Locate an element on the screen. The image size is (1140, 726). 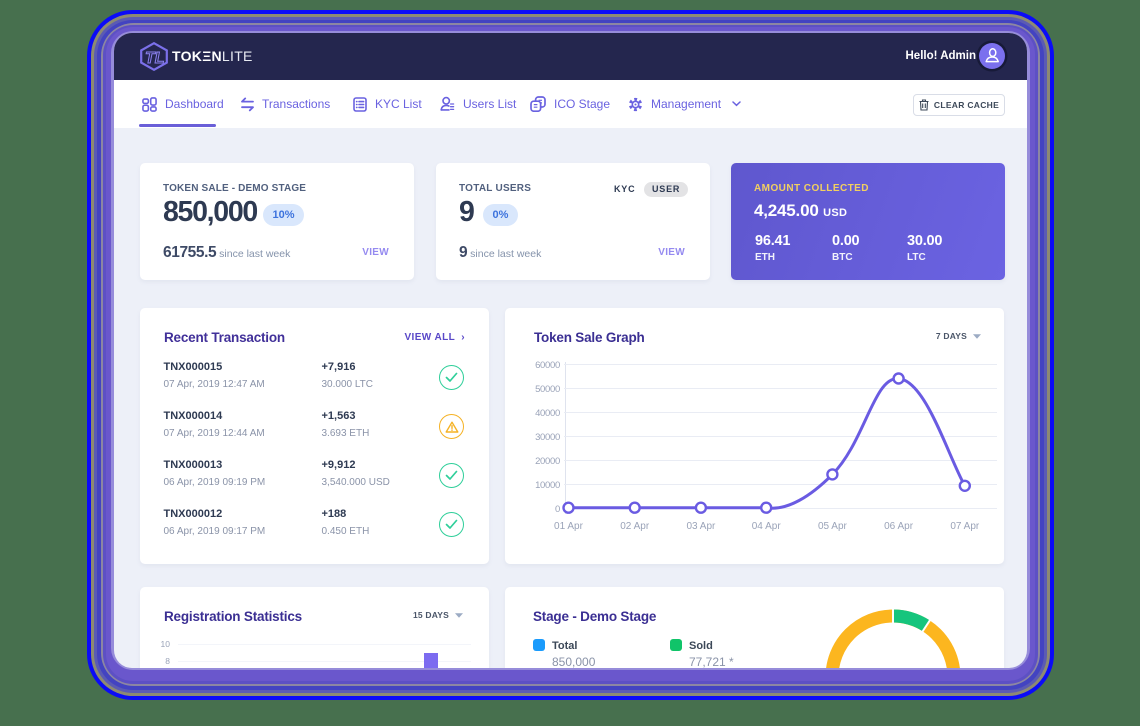
svg-text: 07 Apr is located at coordinates (965, 526).